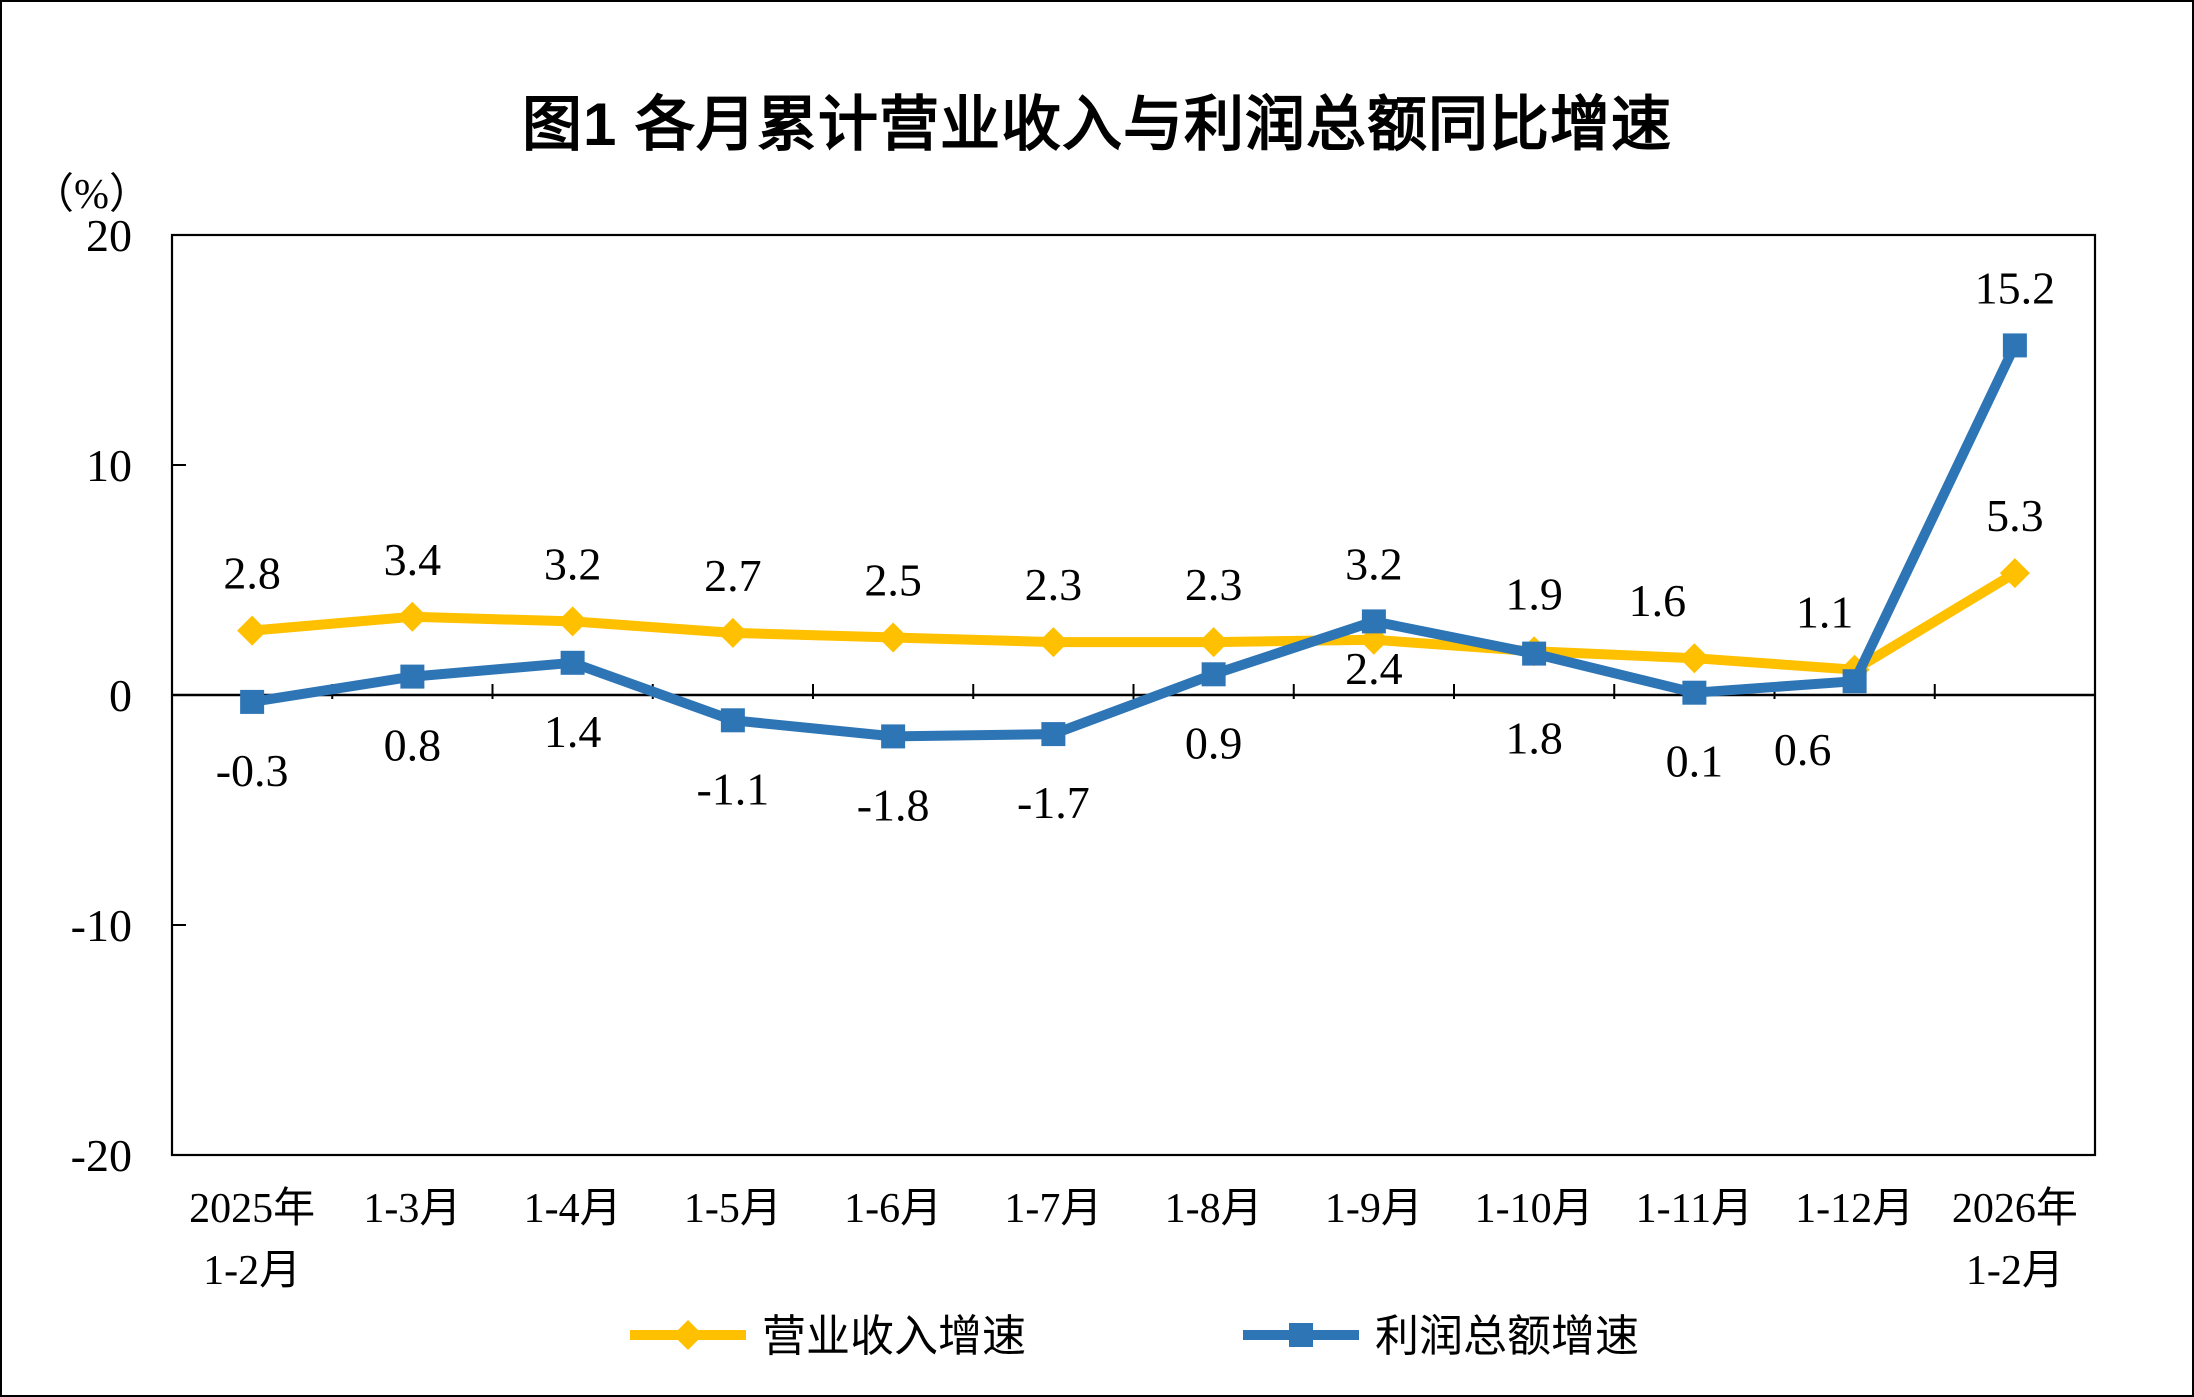  What do you see at coordinates (1825, 612) in the screenshot?
I see `data-label: 1.1` at bounding box center [1825, 612].